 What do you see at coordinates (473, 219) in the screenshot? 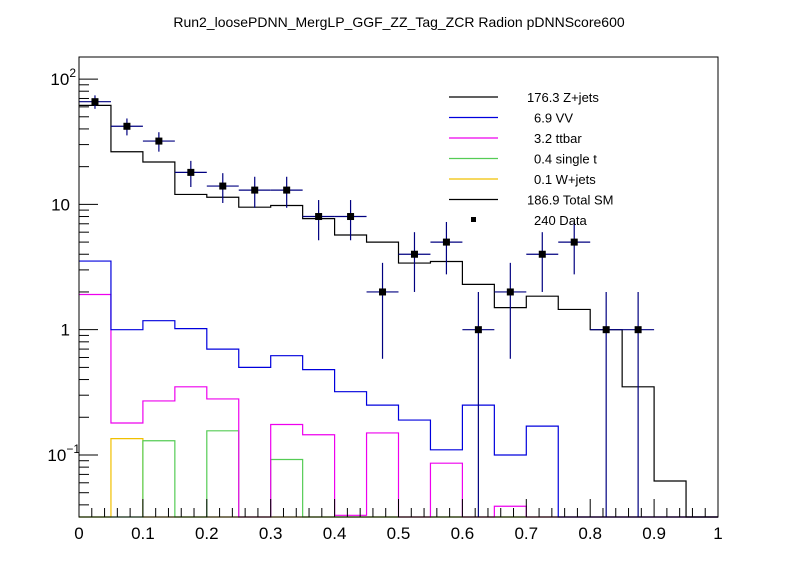
I see `legend-marker` at bounding box center [473, 219].